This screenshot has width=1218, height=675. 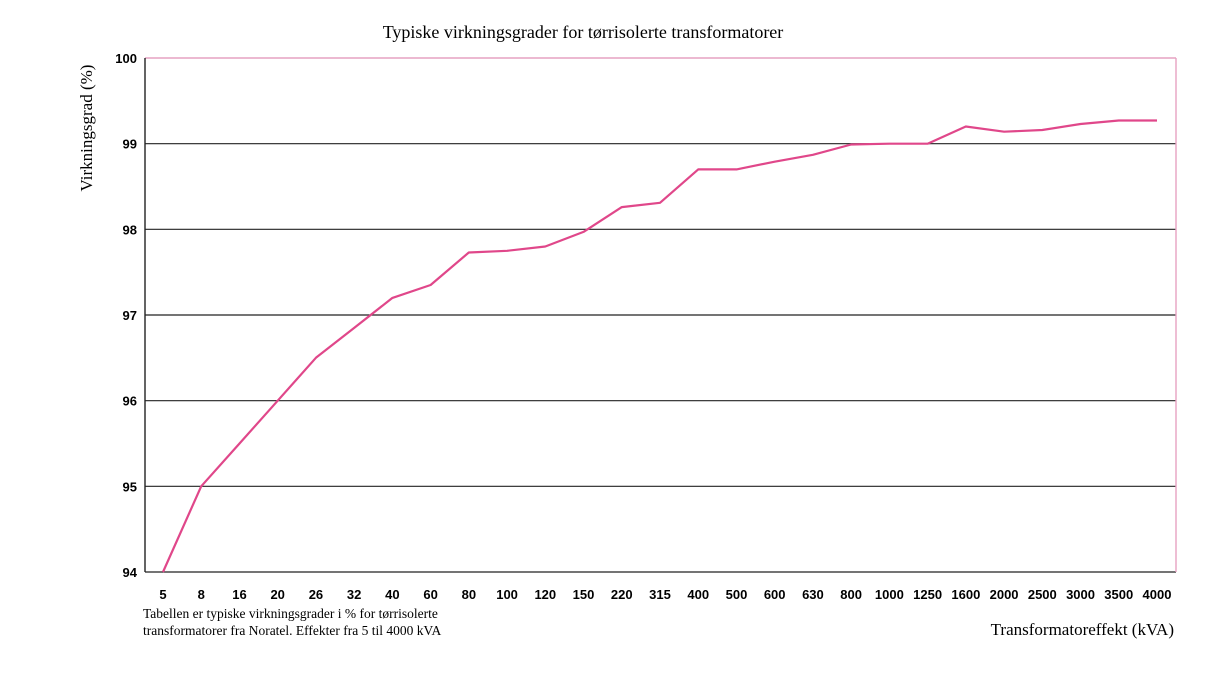 I want to click on x-tick-16: 16, so click(x=239, y=594).